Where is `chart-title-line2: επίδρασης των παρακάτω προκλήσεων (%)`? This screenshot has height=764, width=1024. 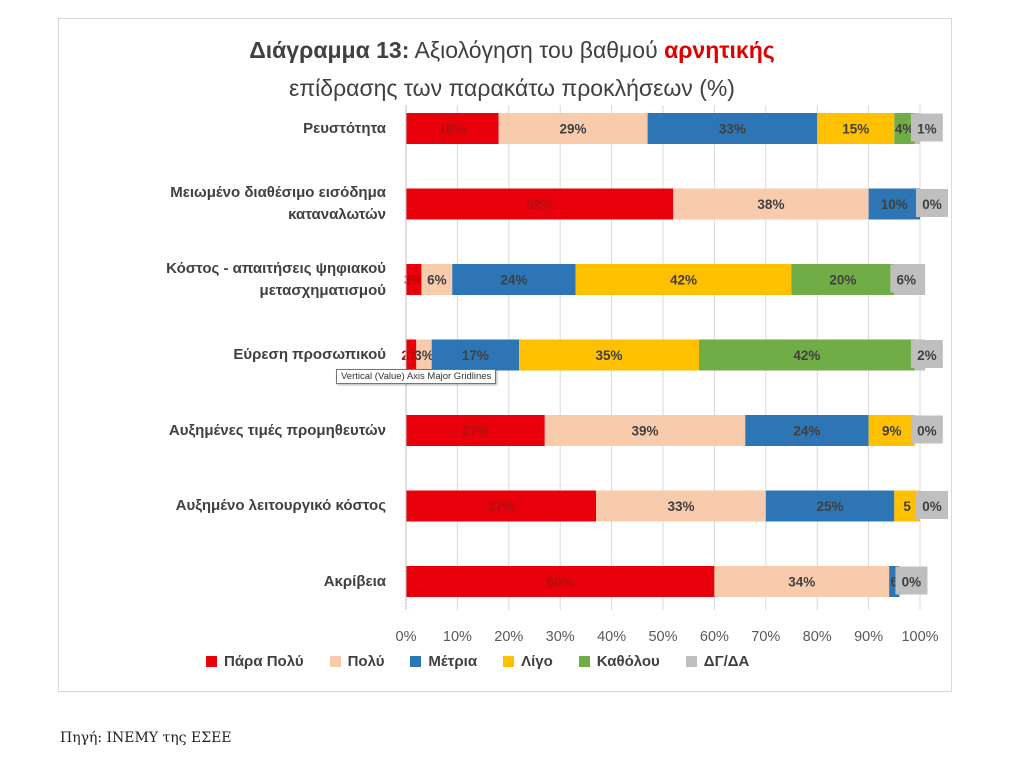 chart-title-line2: επίδρασης των παρακάτω προκλήσεων (%) is located at coordinates (512, 88).